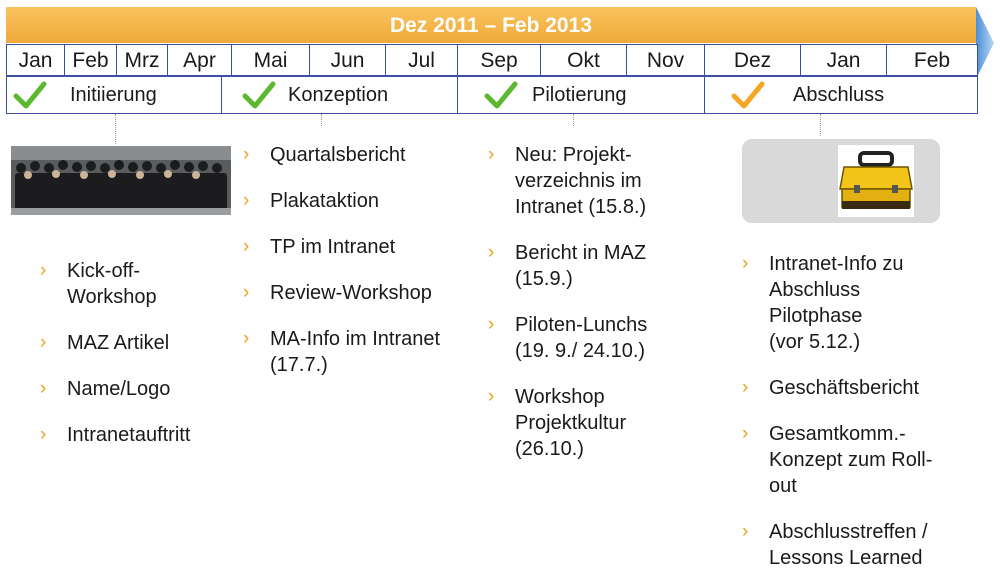 The image size is (1000, 571). I want to click on month-nov-2012: Nov, so click(665, 60).